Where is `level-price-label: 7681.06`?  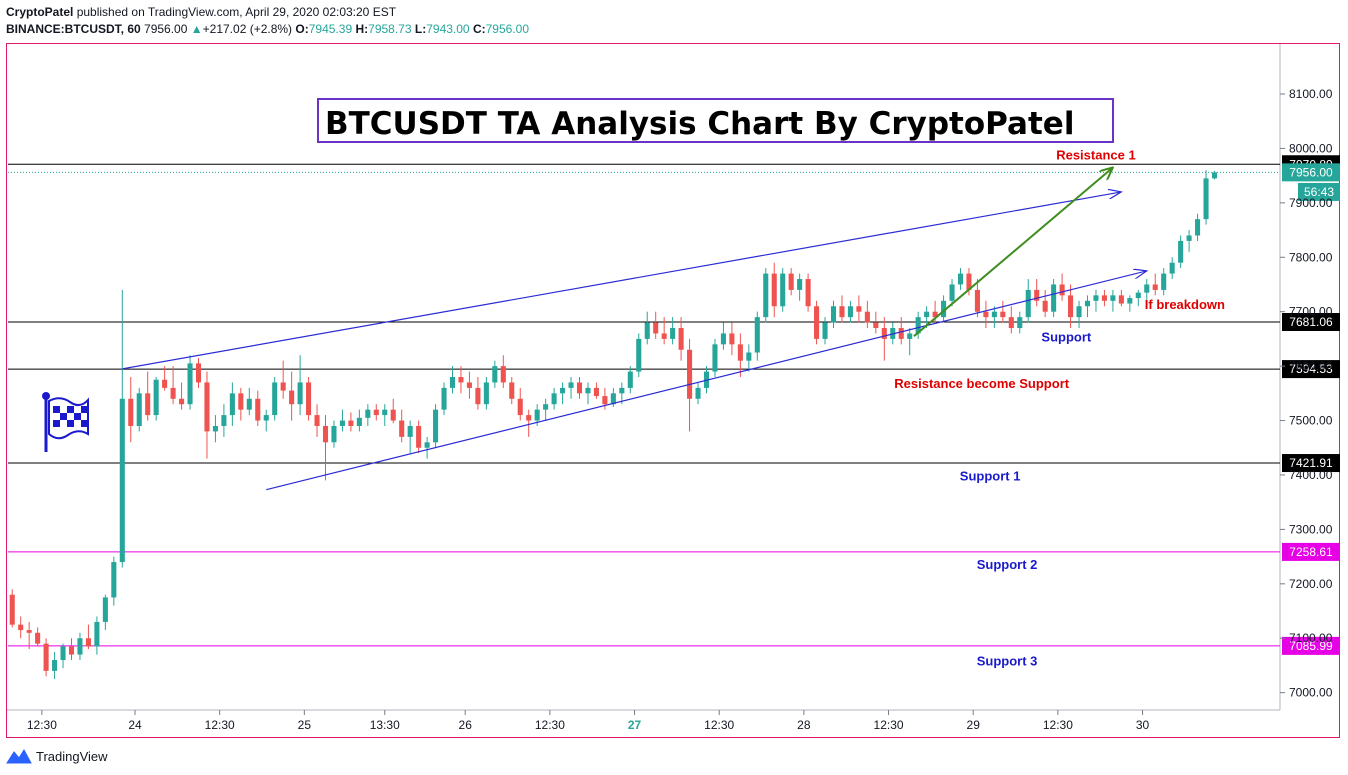 level-price-label: 7681.06 is located at coordinates (1311, 322).